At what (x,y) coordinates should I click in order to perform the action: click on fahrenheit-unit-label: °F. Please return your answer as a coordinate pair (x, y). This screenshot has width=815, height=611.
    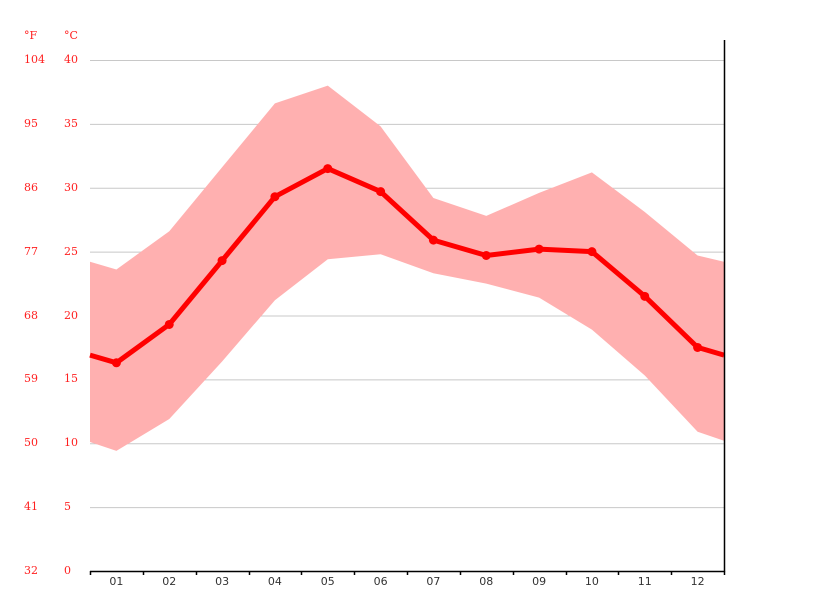
    Looking at the image, I should click on (31, 35).